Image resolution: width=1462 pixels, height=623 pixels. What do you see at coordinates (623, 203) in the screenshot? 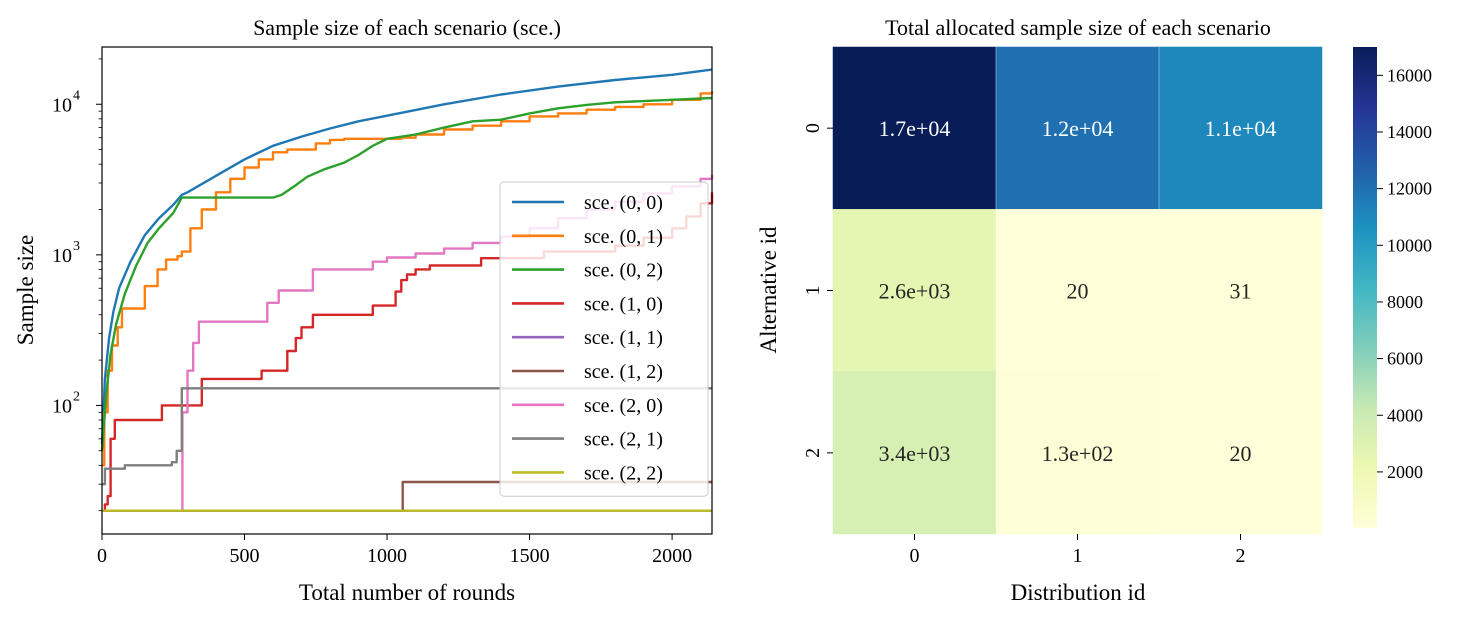
I see `legend-label-sce-0-0: sce. (0, 0)` at bounding box center [623, 203].